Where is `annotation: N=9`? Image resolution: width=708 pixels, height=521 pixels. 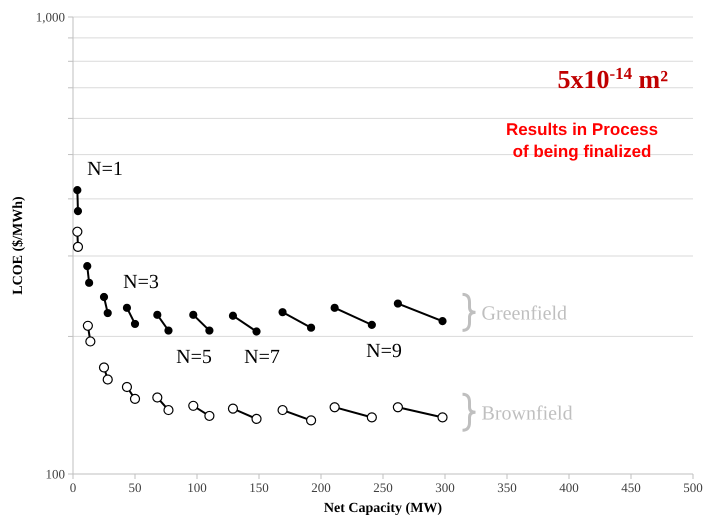 annotation: N=9 is located at coordinates (384, 351).